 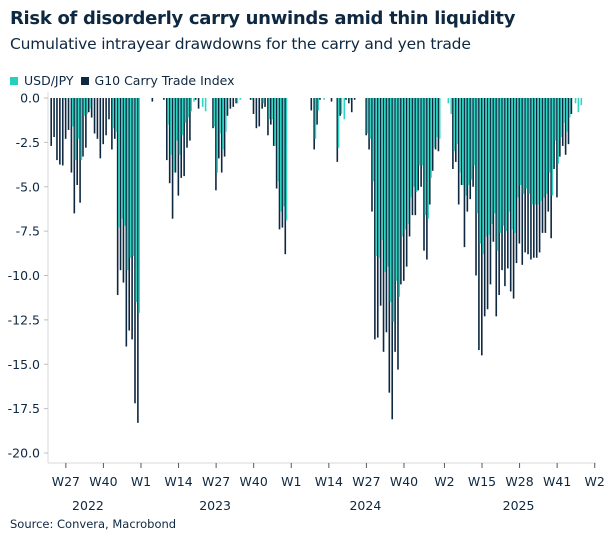 What do you see at coordinates (164, 80) in the screenshot?
I see `legend-label-g10: G10 Carry Trade Index` at bounding box center [164, 80].